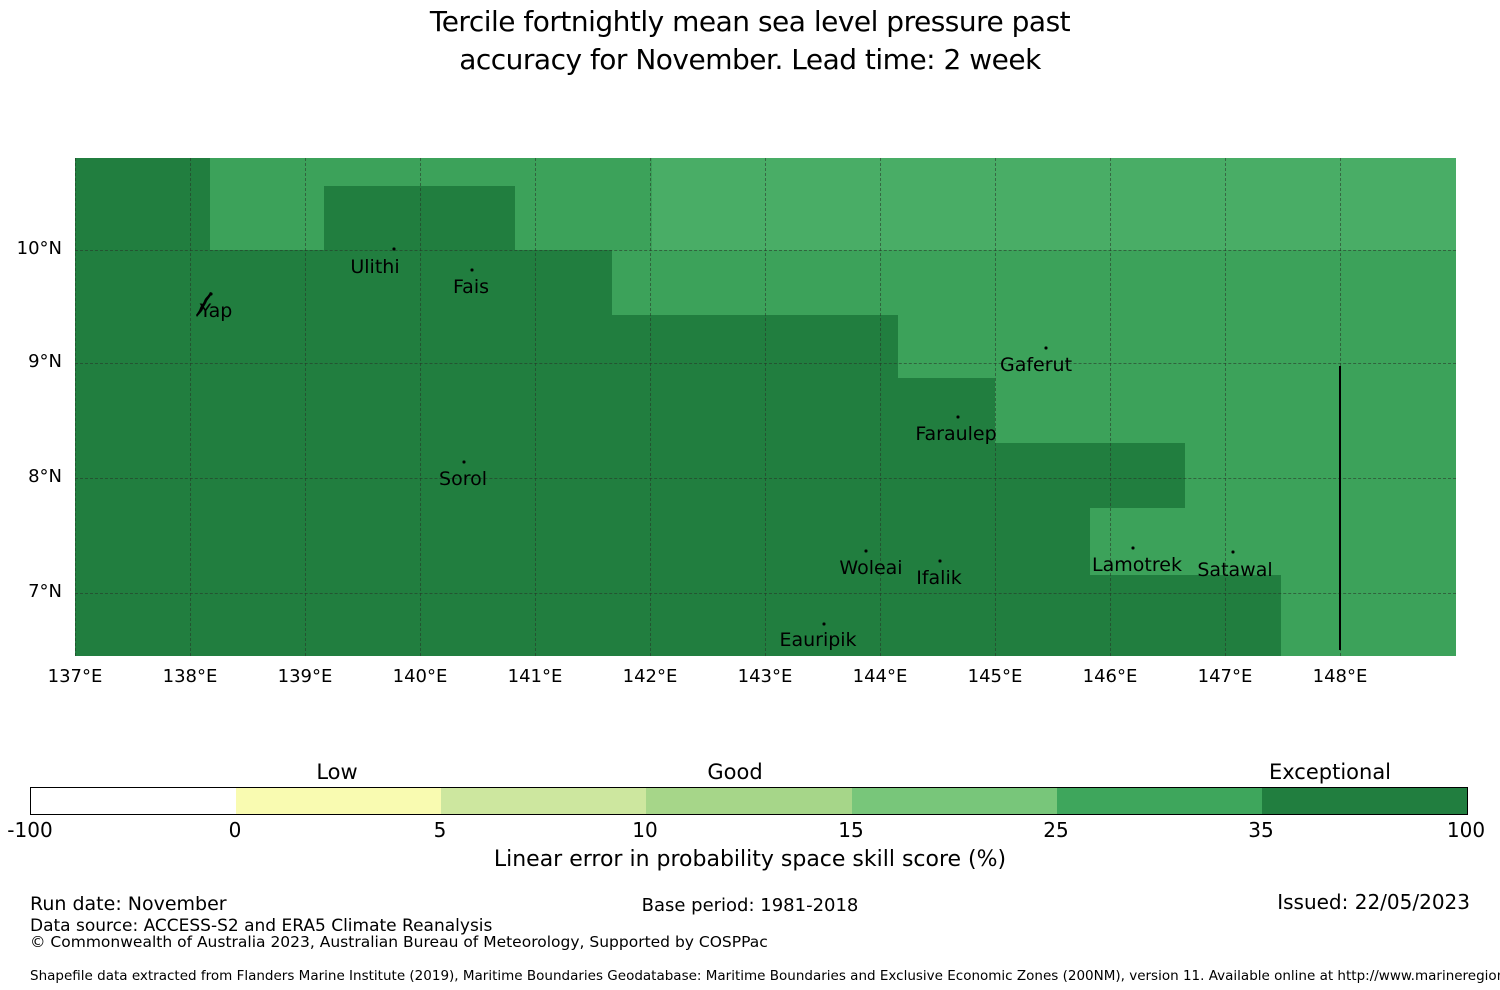  Describe the element at coordinates (375, 267) in the screenshot. I see `island-label: Ulithi` at that location.